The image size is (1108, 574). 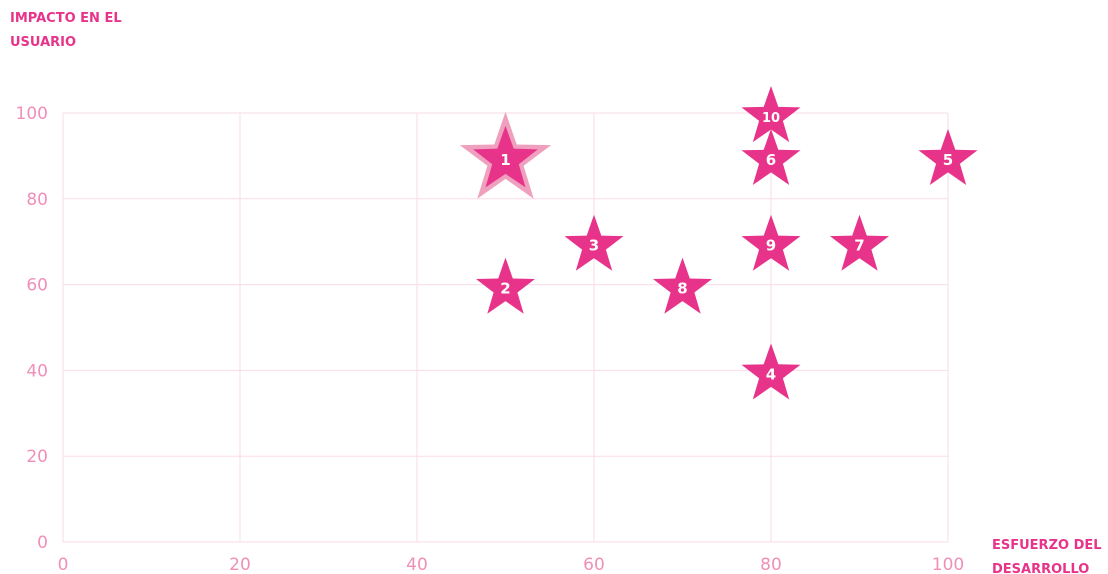 What do you see at coordinates (417, 564) in the screenshot?
I see `x-tick-label: 40` at bounding box center [417, 564].